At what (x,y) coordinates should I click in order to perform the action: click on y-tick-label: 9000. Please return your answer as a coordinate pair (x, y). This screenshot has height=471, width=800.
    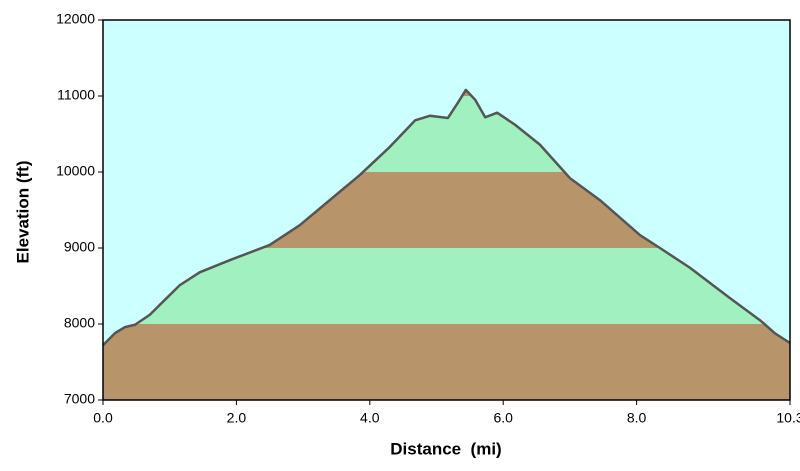
    Looking at the image, I should click on (79, 247).